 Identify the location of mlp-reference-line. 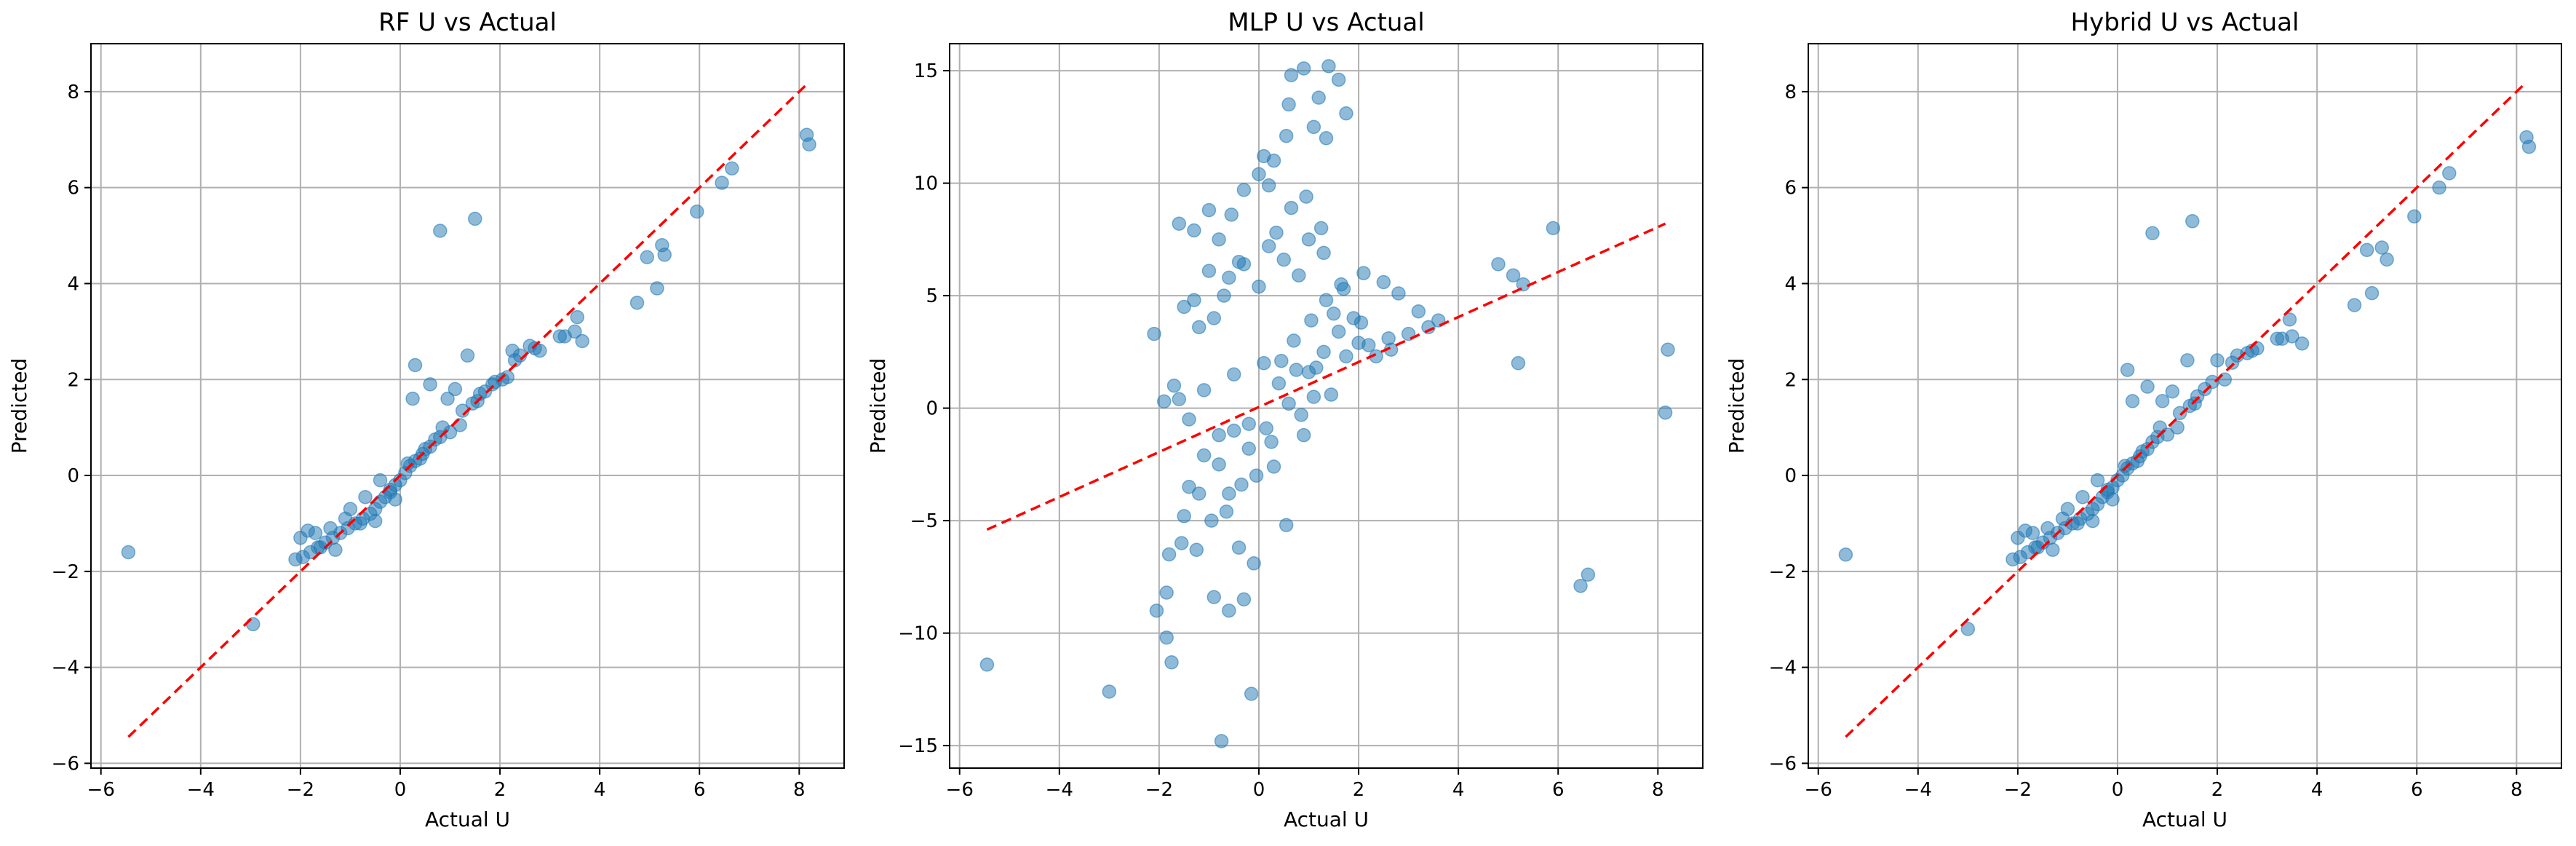
(1326, 377).